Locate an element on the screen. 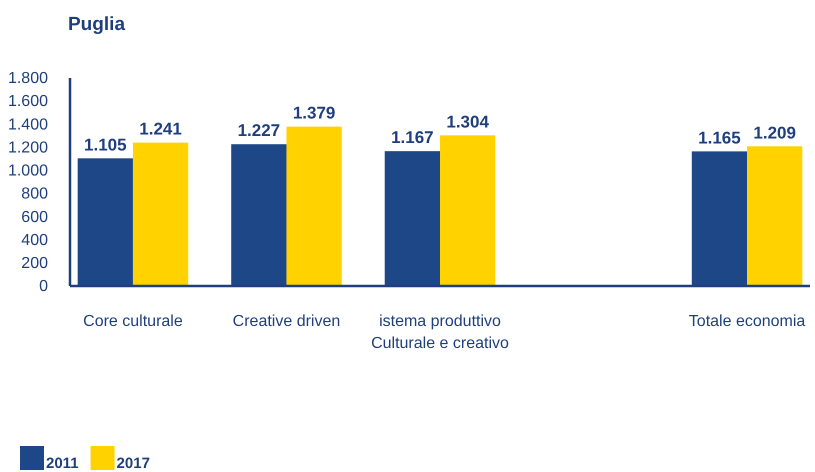  data-label: 1.165 is located at coordinates (719, 138).